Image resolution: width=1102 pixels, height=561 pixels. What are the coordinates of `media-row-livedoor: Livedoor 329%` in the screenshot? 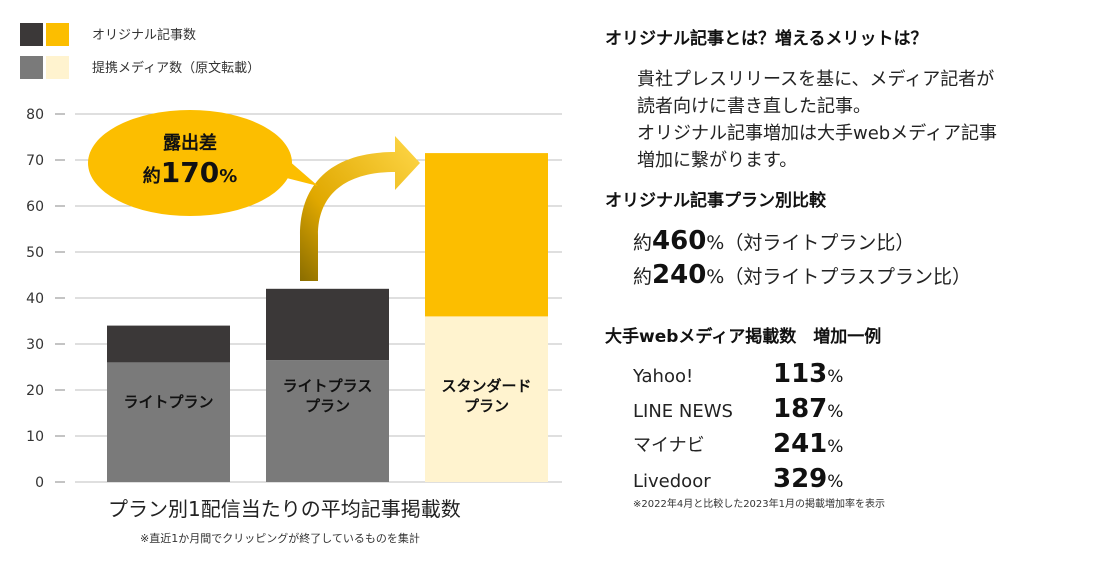 It's located at (783, 479).